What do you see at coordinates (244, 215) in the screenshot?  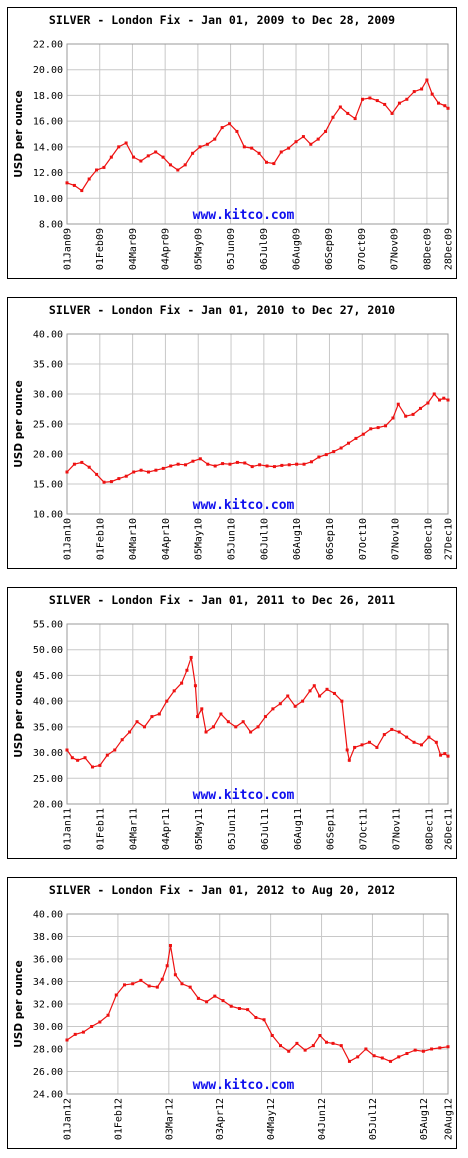 I see `watermark: www.kitco.com` at bounding box center [244, 215].